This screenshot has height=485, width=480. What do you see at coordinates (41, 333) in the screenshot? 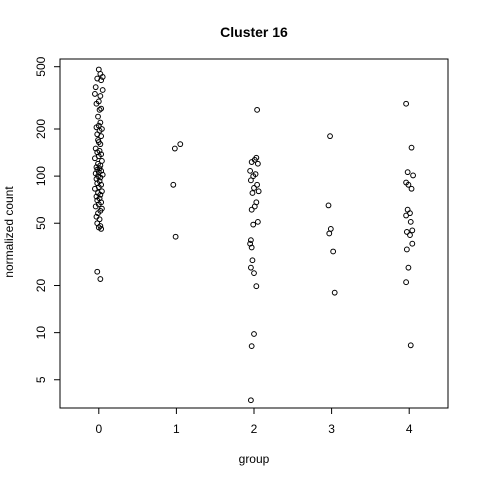
I see `y-tick-label: 10` at bounding box center [41, 333].